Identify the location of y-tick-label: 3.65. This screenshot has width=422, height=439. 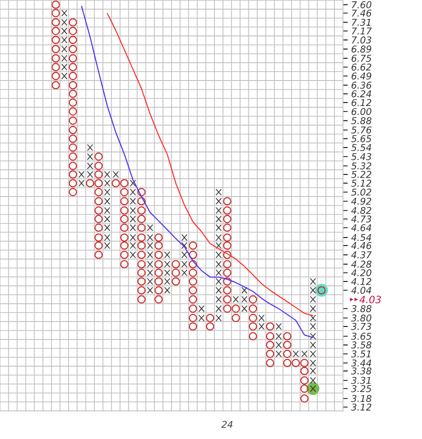
(361, 336).